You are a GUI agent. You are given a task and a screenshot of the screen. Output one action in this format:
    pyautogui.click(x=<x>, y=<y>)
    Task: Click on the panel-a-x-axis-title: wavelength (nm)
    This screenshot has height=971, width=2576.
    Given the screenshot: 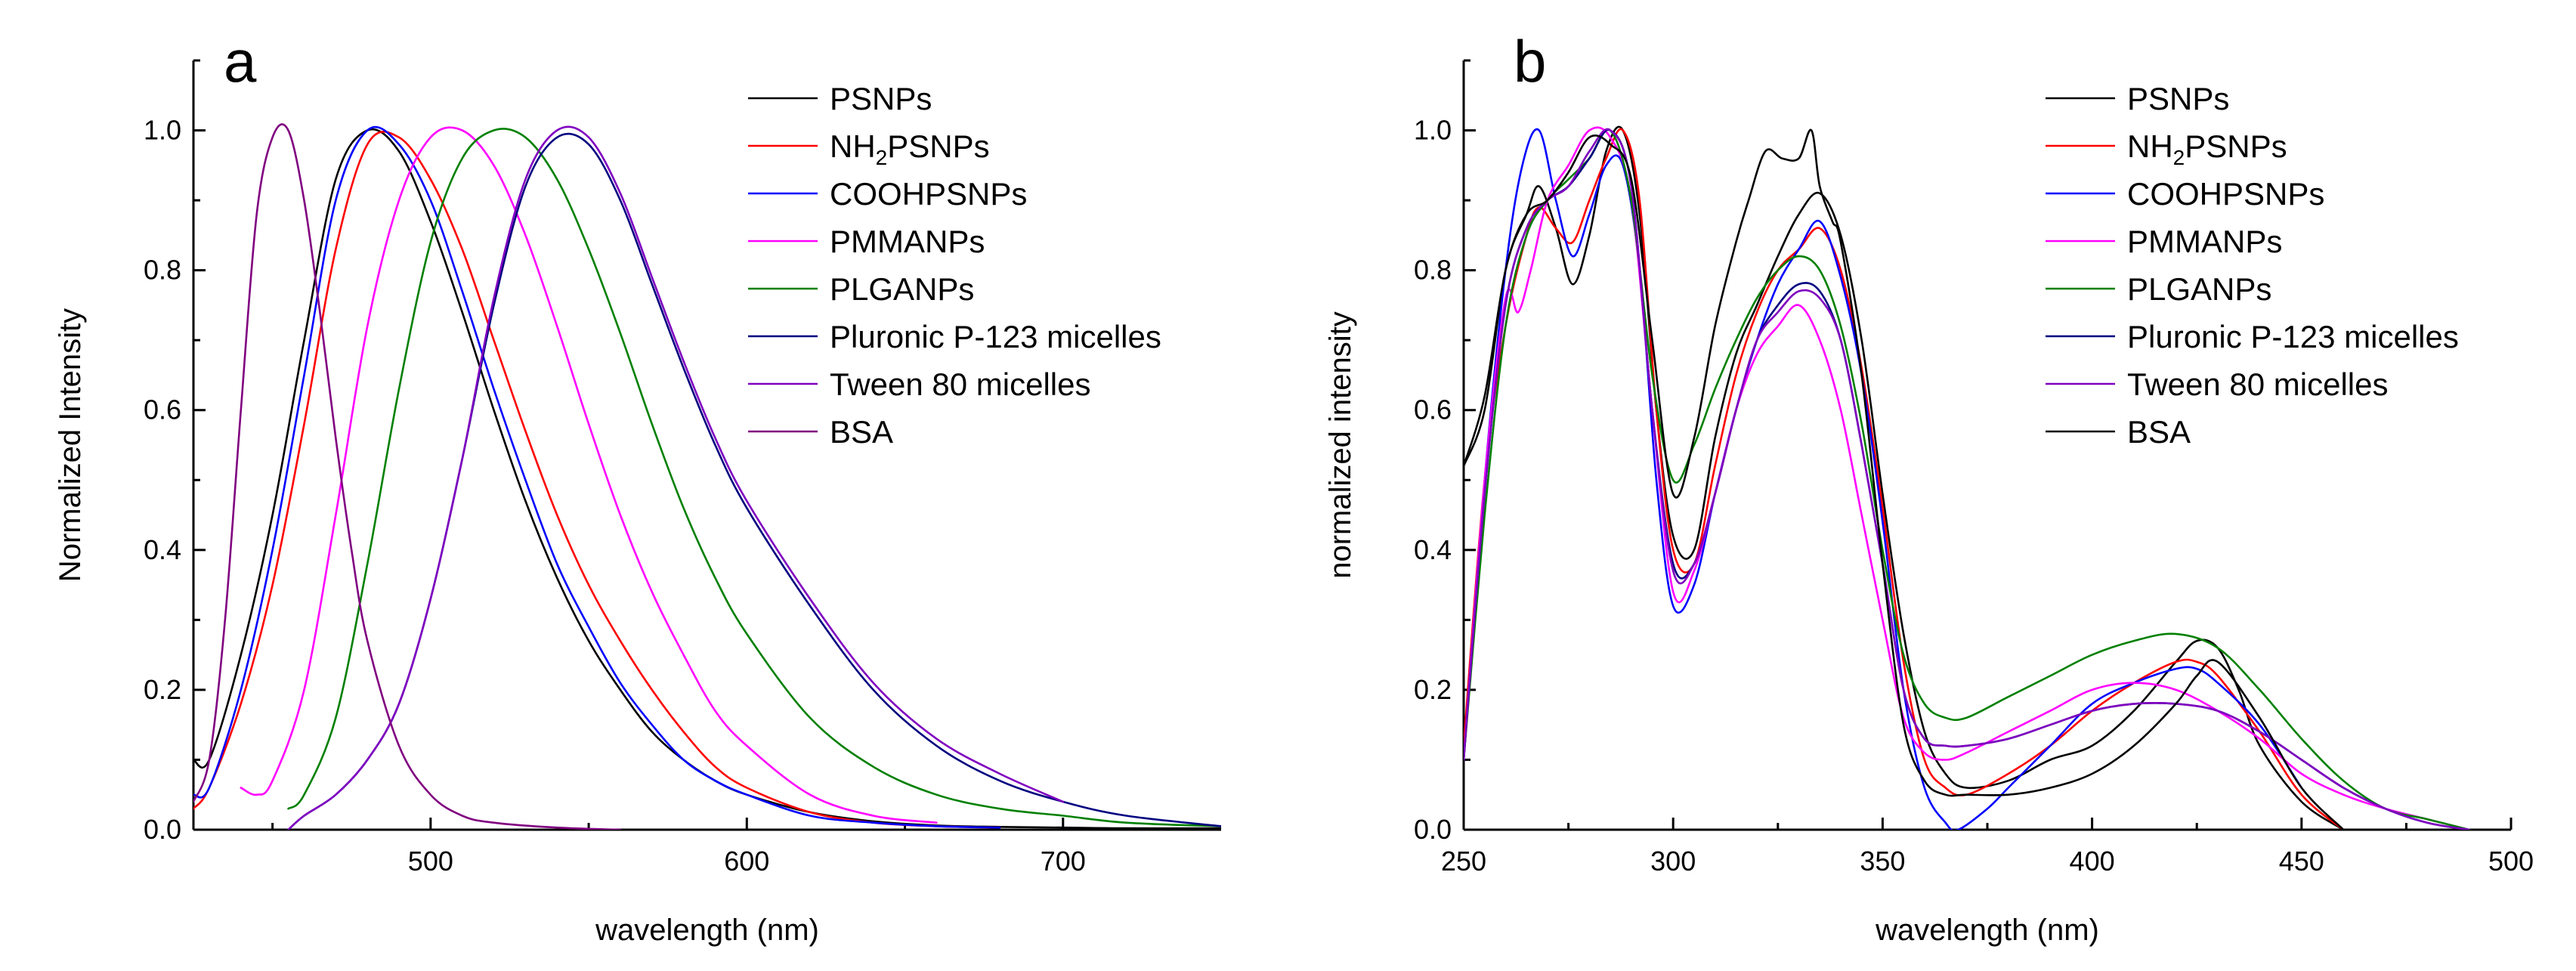 What is the action you would take?
    pyautogui.click(x=707, y=930)
    